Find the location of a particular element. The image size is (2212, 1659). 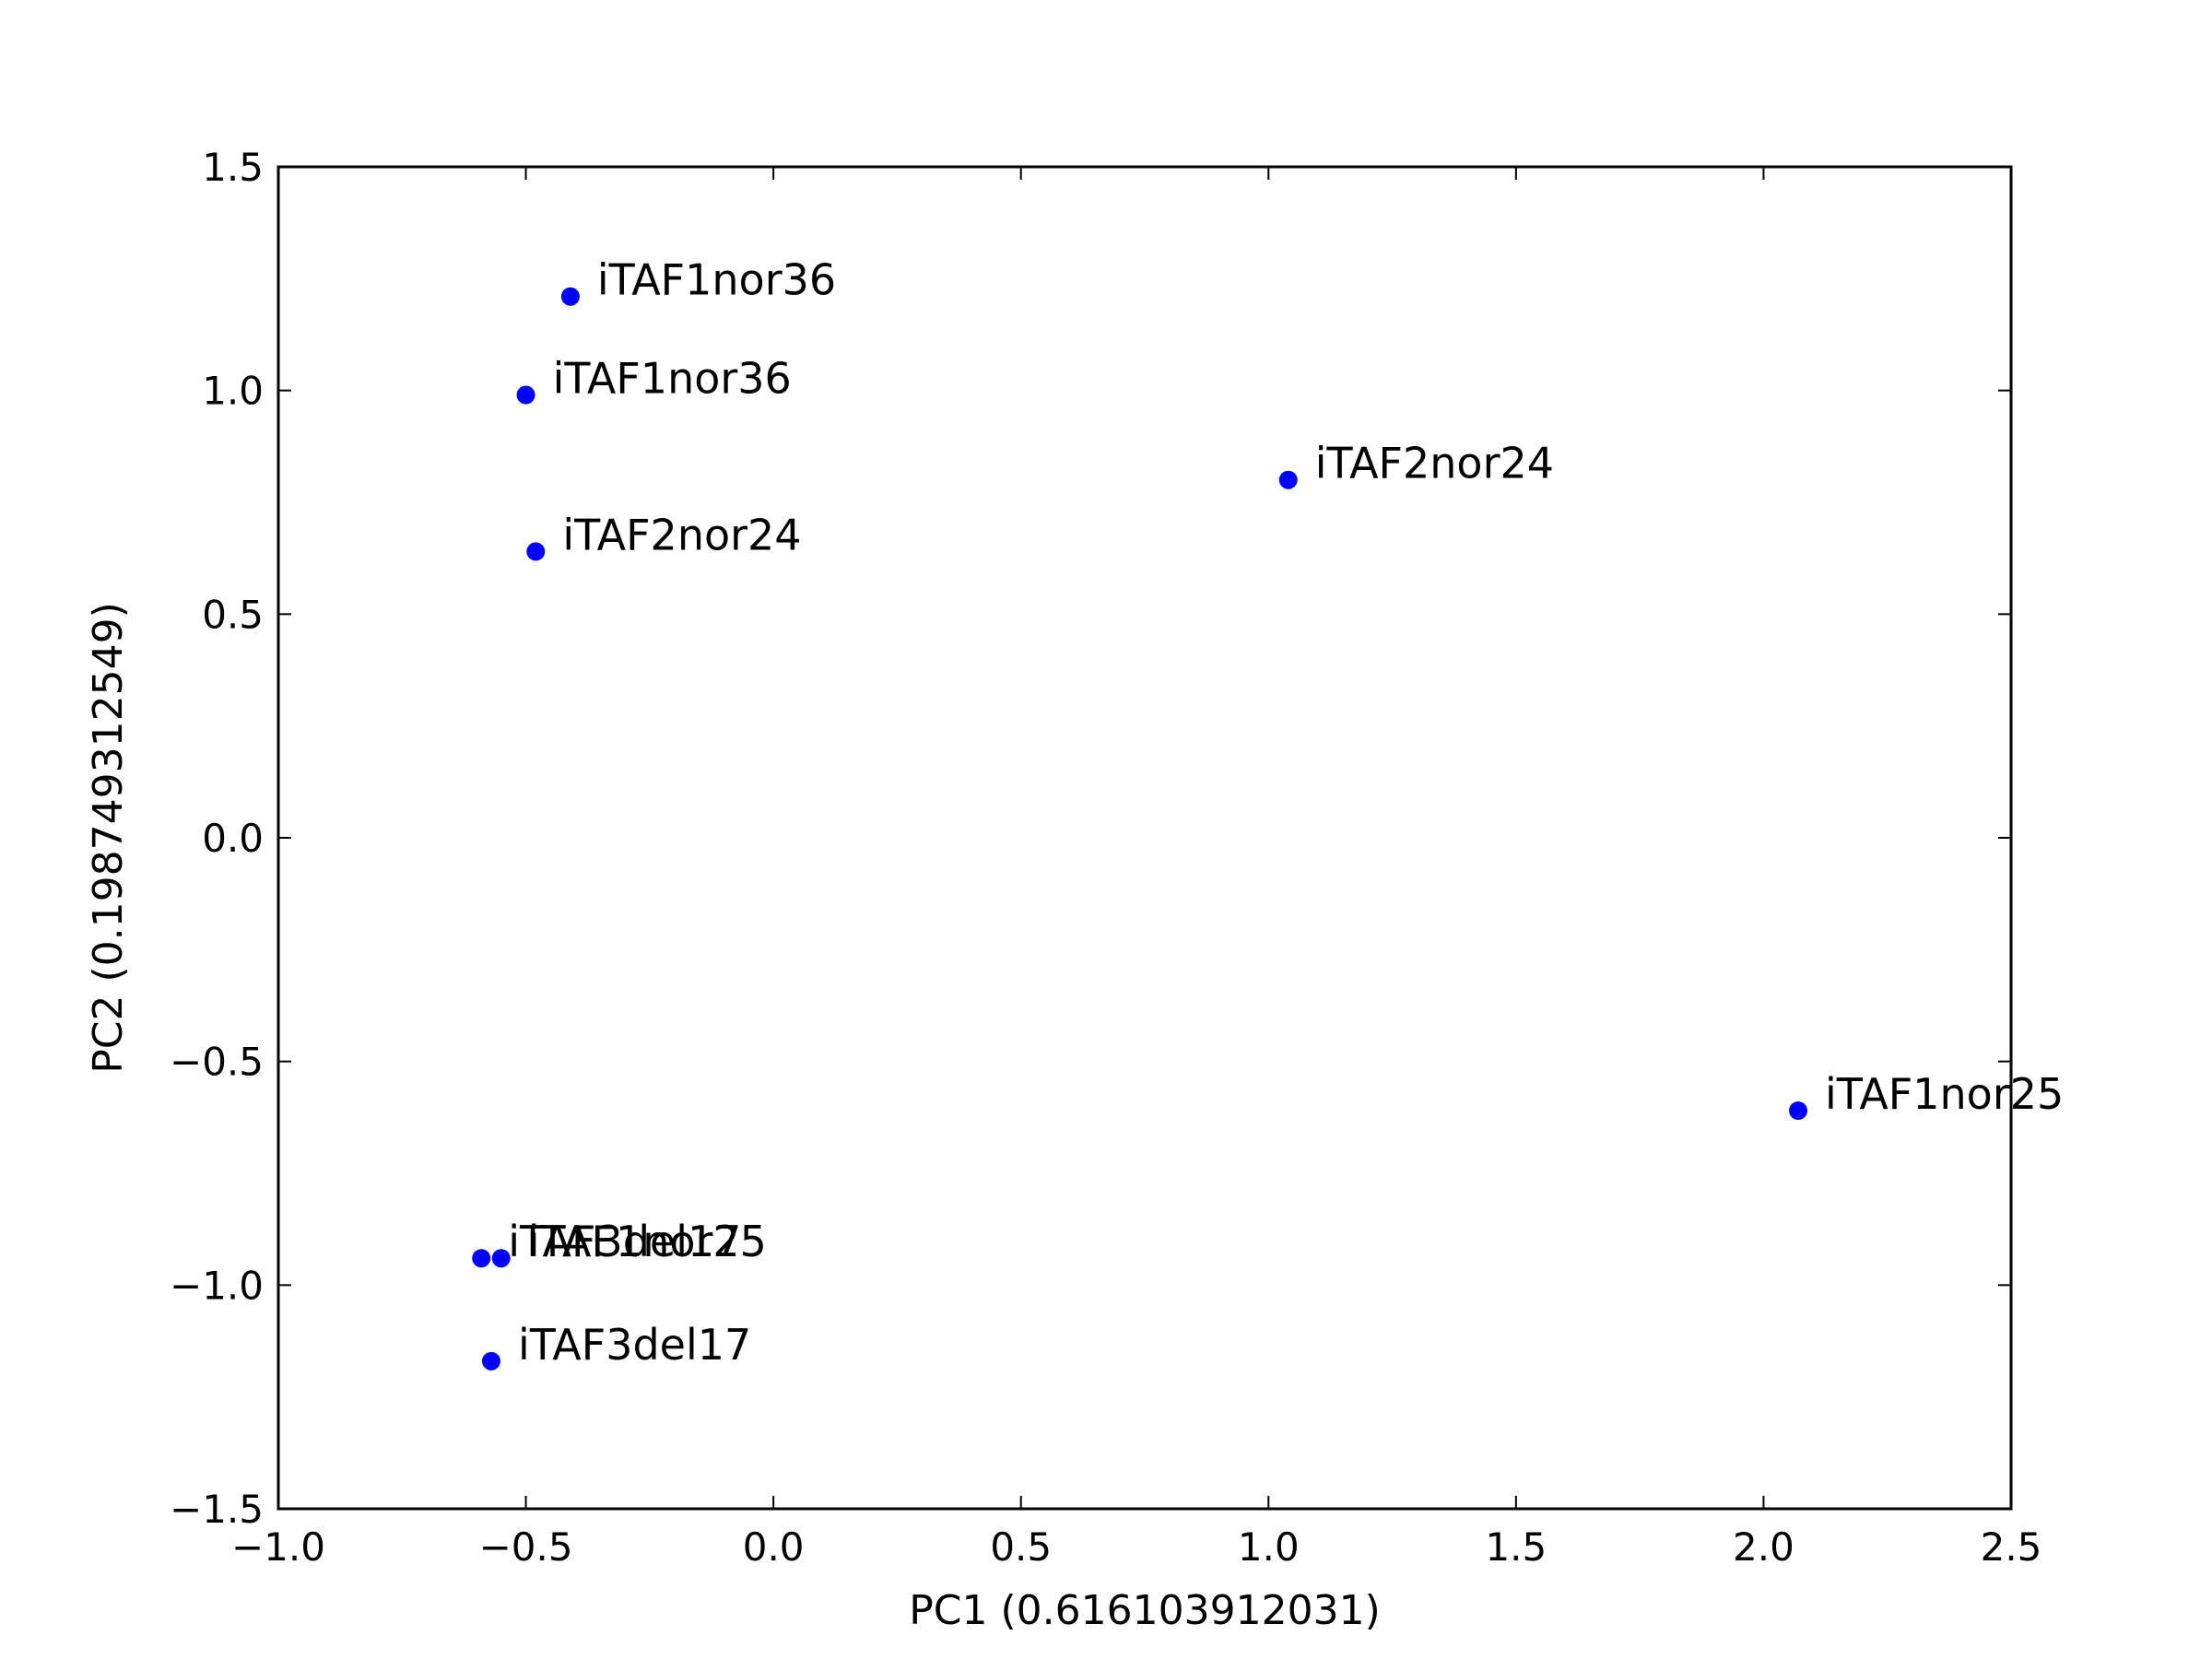

x-axis-label: PC1 (0.616103912031) is located at coordinates (1144, 1610).